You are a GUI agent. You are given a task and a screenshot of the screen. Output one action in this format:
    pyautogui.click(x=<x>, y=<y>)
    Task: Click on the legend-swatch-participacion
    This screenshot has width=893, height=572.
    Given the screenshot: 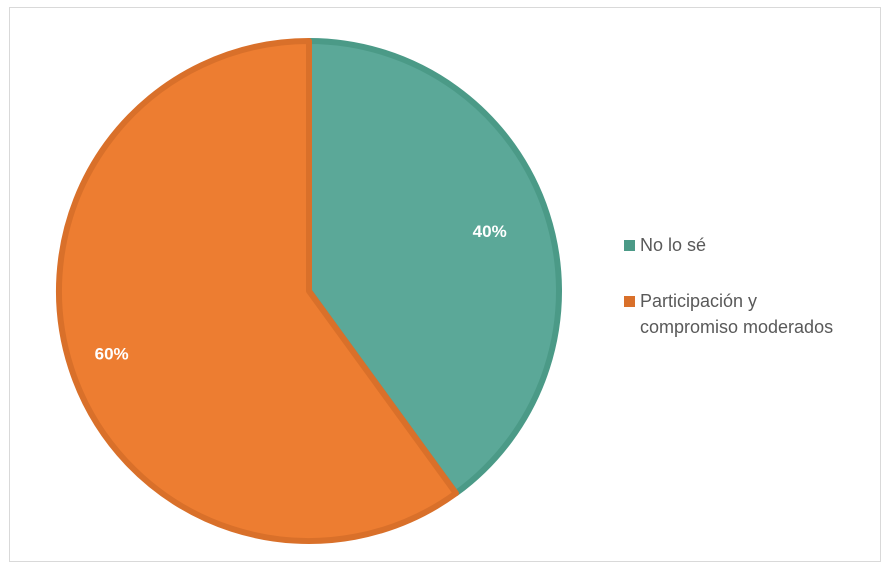 What is the action you would take?
    pyautogui.click(x=629, y=301)
    